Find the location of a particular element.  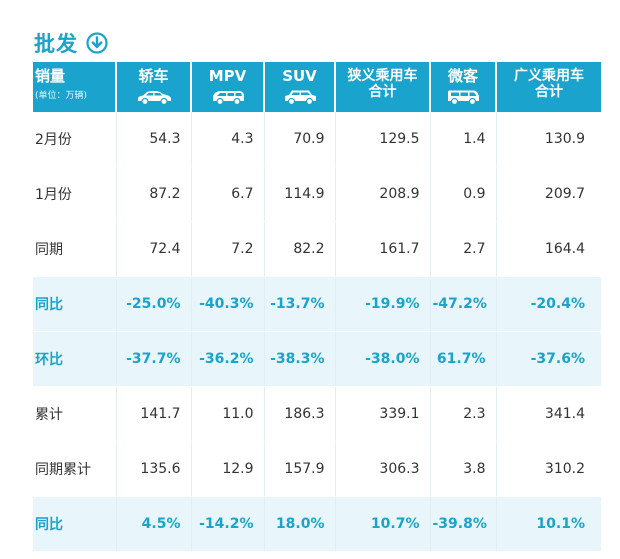

table-cell: 114.9 is located at coordinates (300, 194).